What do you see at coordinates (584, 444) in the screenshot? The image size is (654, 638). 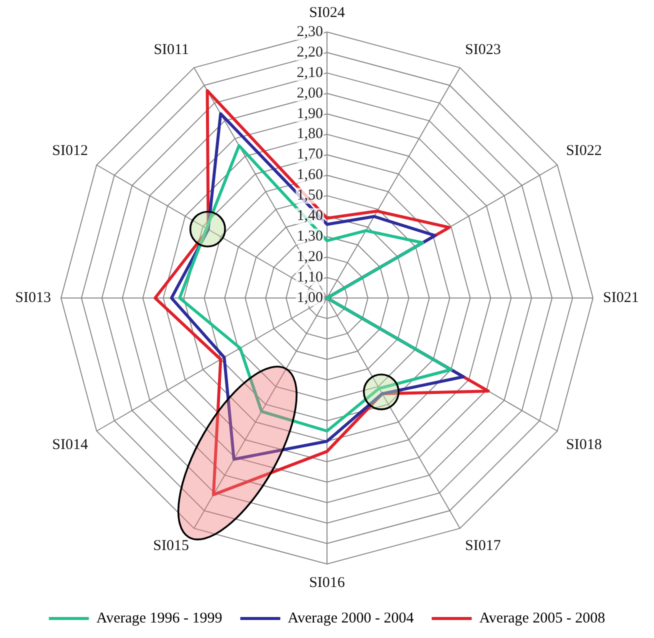 I see `spoke-label: SI018` at bounding box center [584, 444].